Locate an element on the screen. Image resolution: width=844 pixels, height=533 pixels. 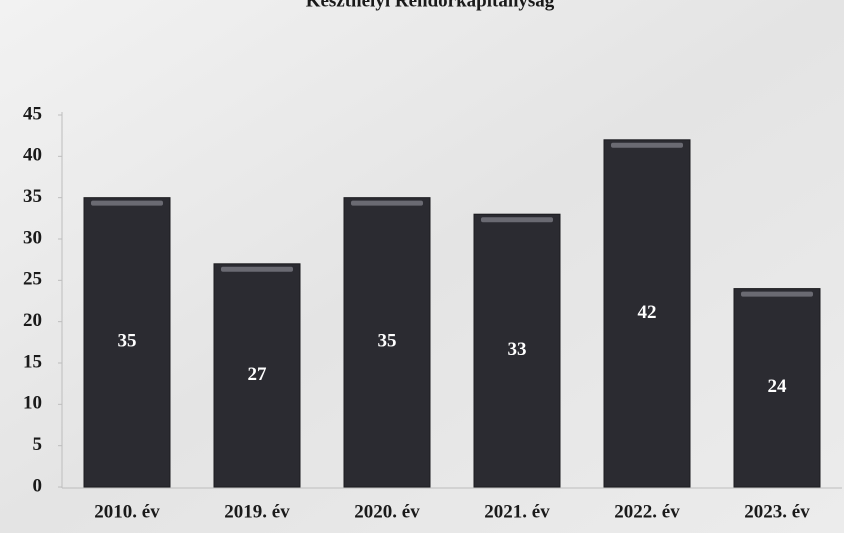
value-label: 33 is located at coordinates (517, 349).